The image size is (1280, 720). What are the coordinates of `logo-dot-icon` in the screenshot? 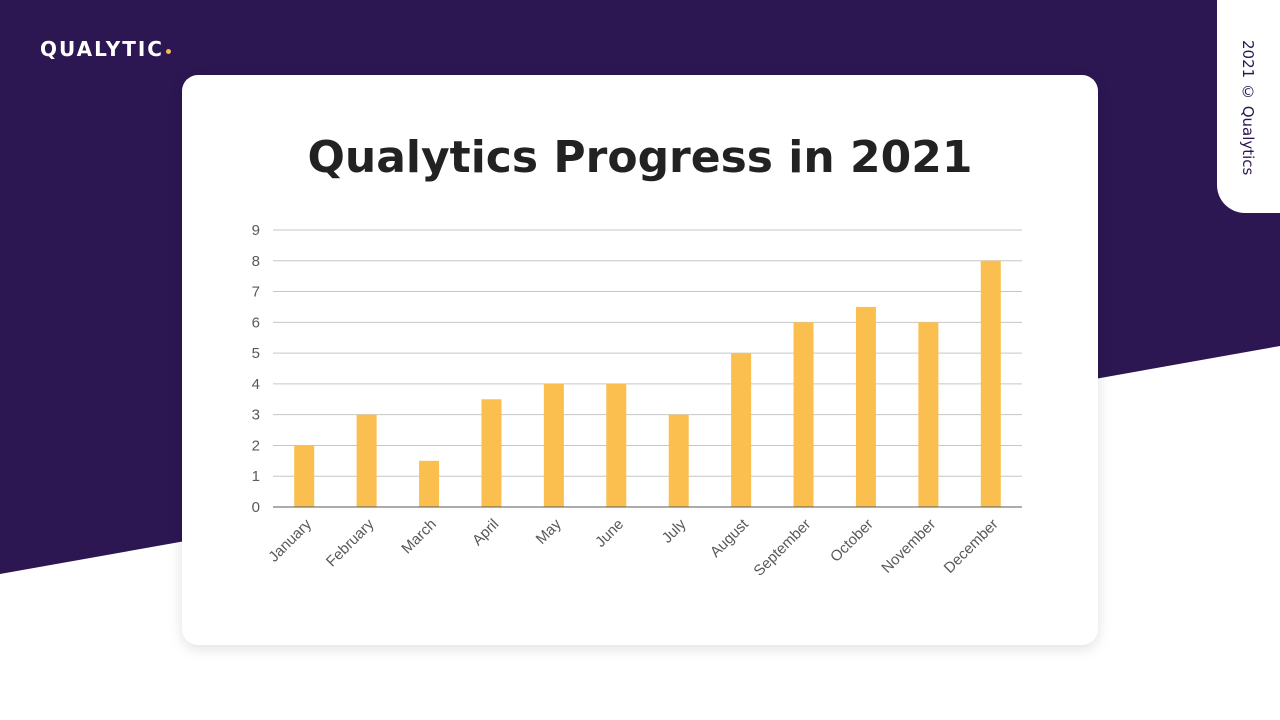 It's located at (168, 51).